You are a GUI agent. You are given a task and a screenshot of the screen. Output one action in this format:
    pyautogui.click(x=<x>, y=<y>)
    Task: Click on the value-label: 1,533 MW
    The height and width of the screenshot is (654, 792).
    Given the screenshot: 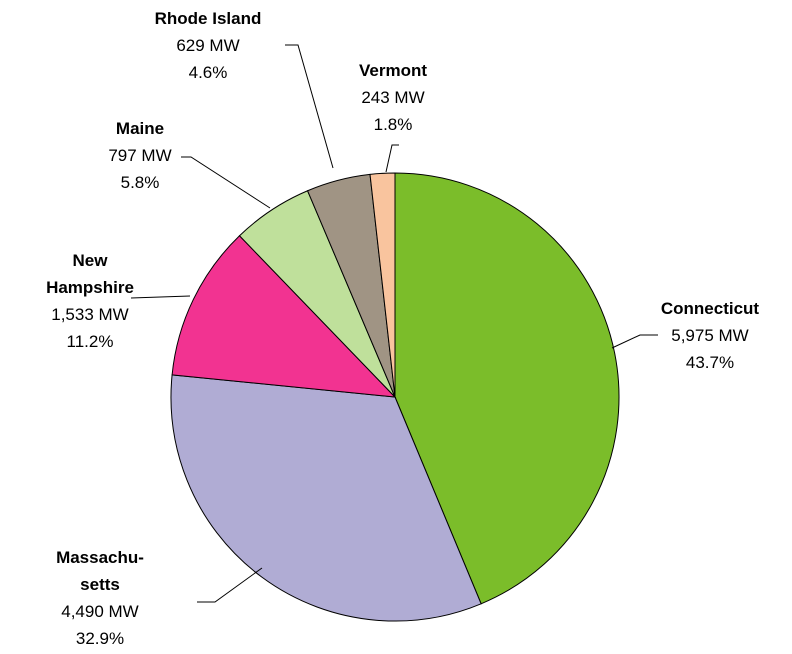 What is the action you would take?
    pyautogui.click(x=90, y=314)
    